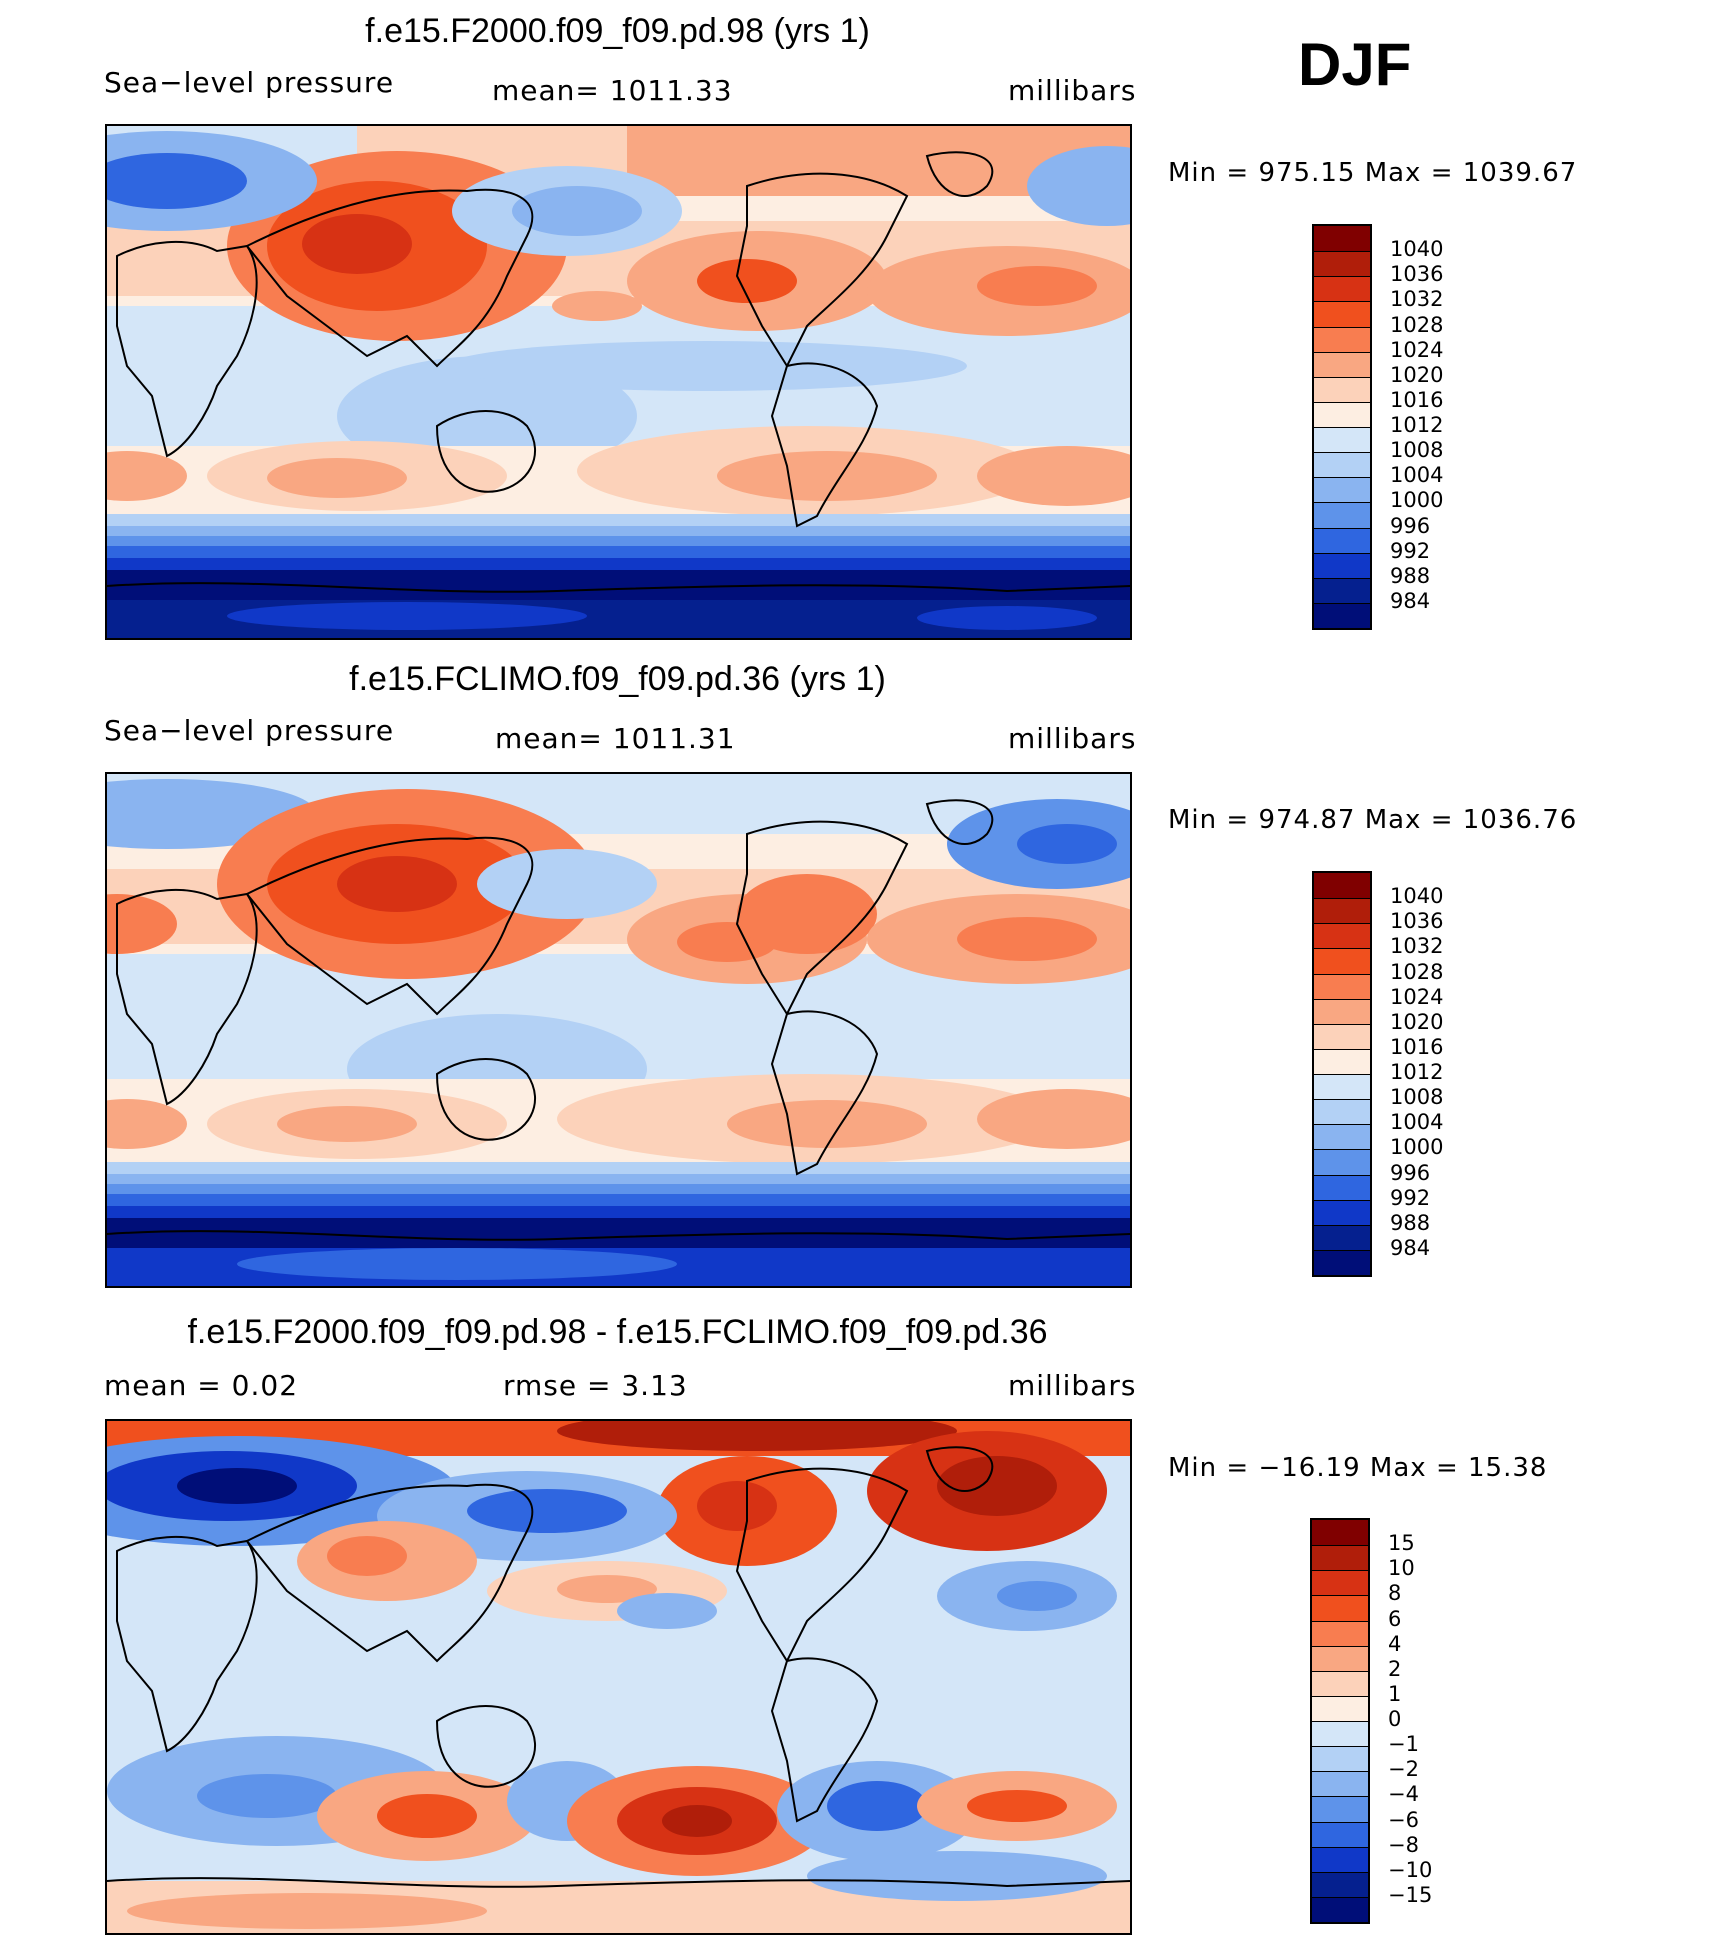 The width and height of the screenshot is (1710, 1941). I want to click on panel-2-colorbar, so click(1342, 1074).